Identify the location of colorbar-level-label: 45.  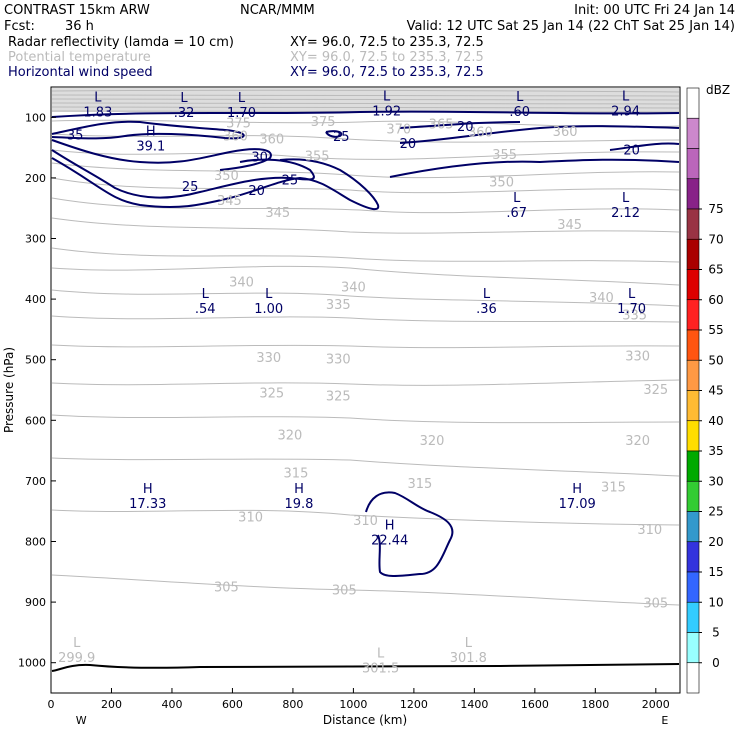
(715, 391).